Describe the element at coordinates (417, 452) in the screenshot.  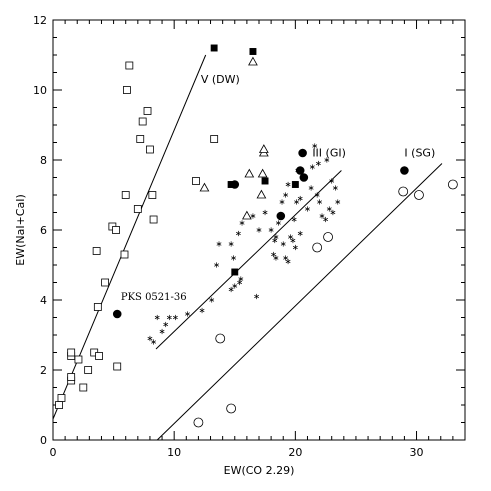
I see `x-tick-label: 30` at that location.